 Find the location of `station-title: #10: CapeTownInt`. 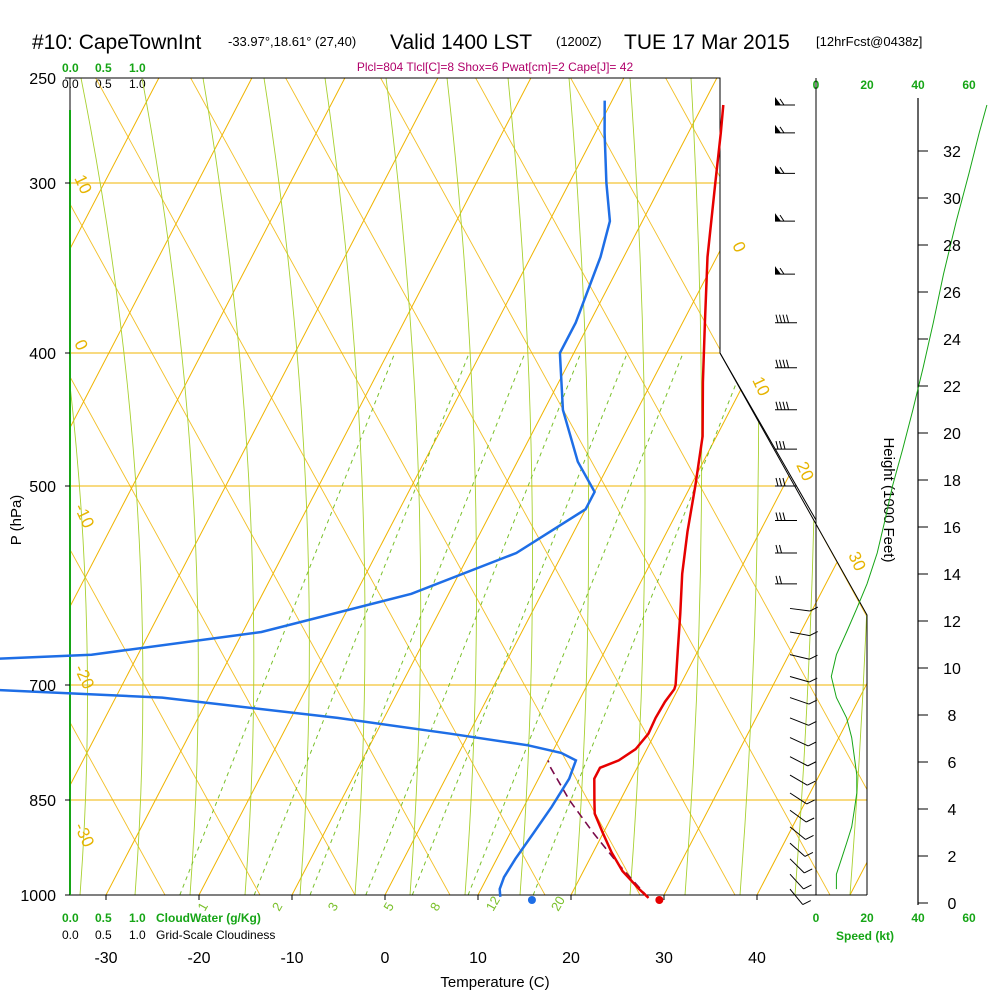

station-title: #10: CapeTownInt is located at coordinates (116, 42).